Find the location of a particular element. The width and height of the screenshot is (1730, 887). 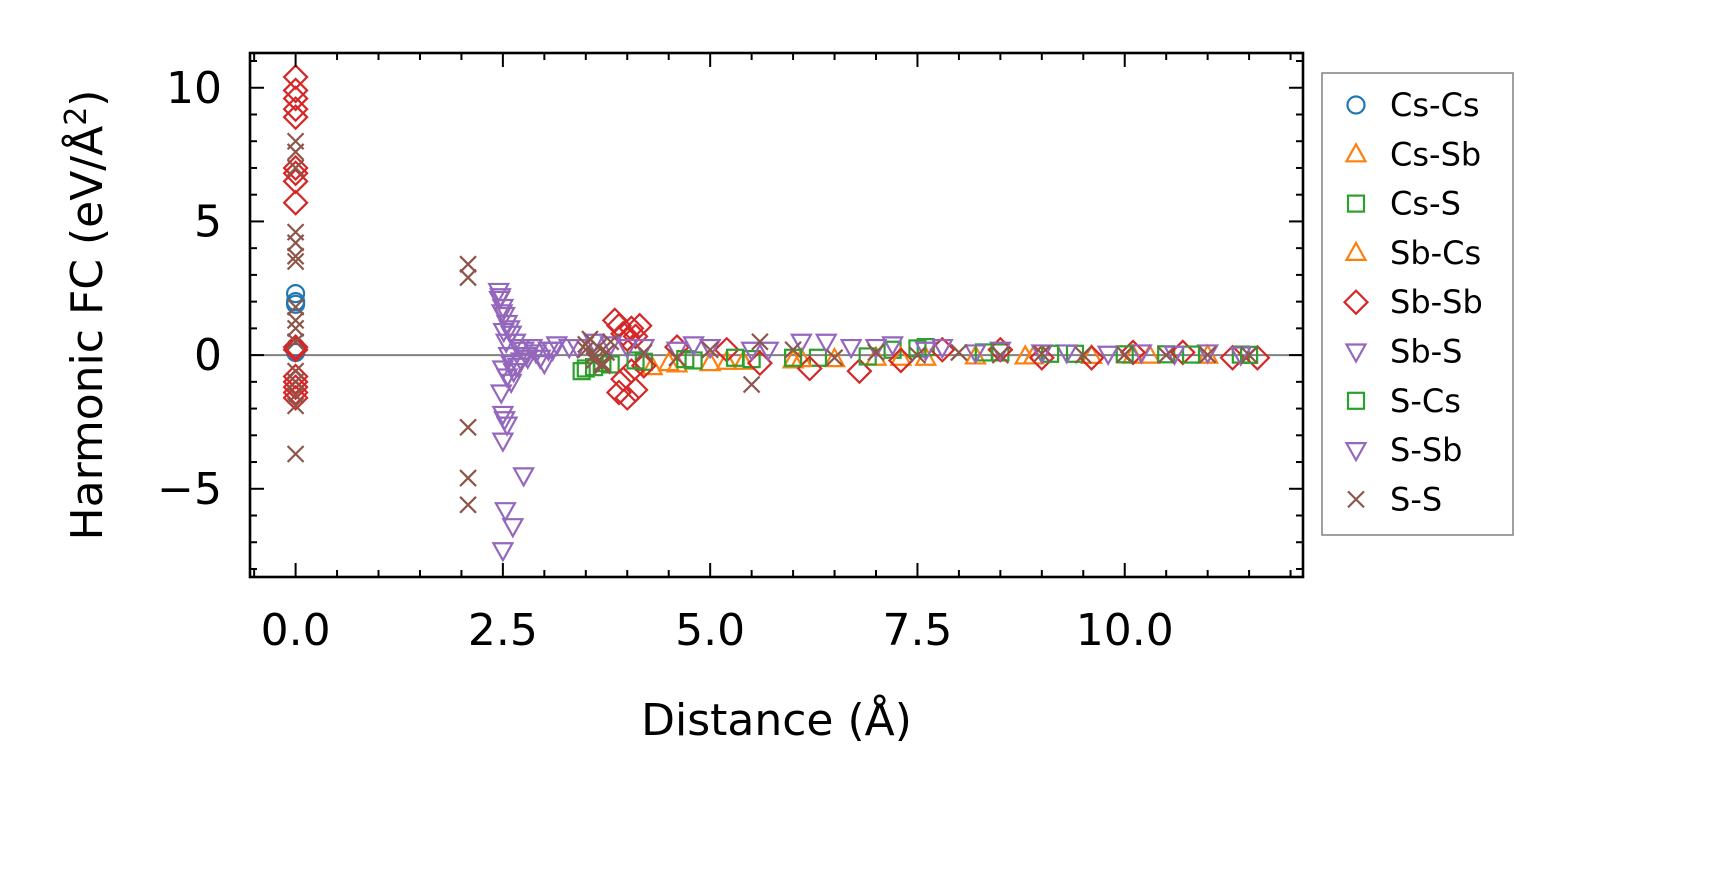

legend-label-s-s: S-S is located at coordinates (1416, 499).